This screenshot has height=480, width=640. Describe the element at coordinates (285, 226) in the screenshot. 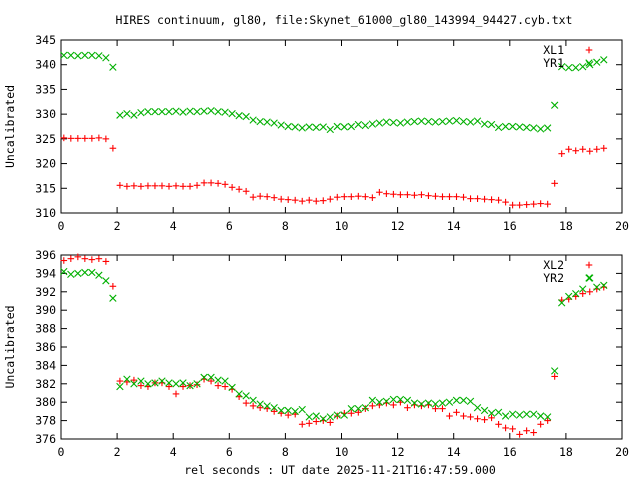

I see `x-tick-label: 8` at that location.